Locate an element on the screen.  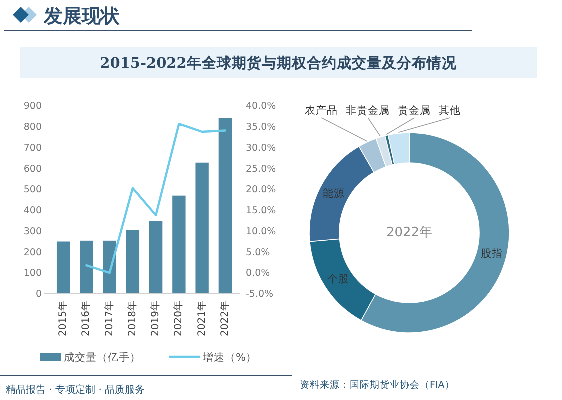
y2-tick-label: 5.0% is located at coordinates (258, 252).